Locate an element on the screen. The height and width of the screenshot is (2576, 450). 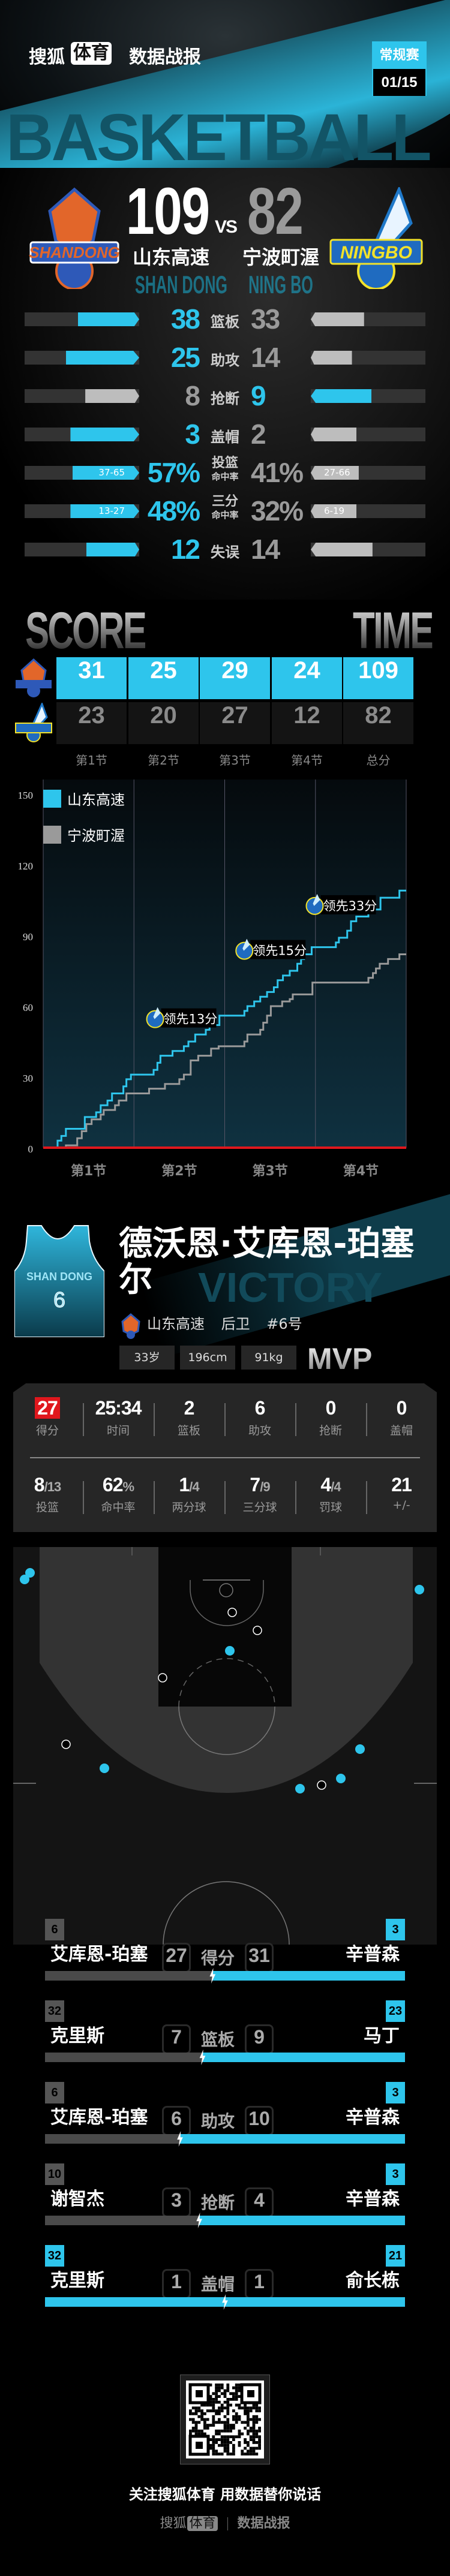
stat-label-text: 三分 is located at coordinates (224, 502).